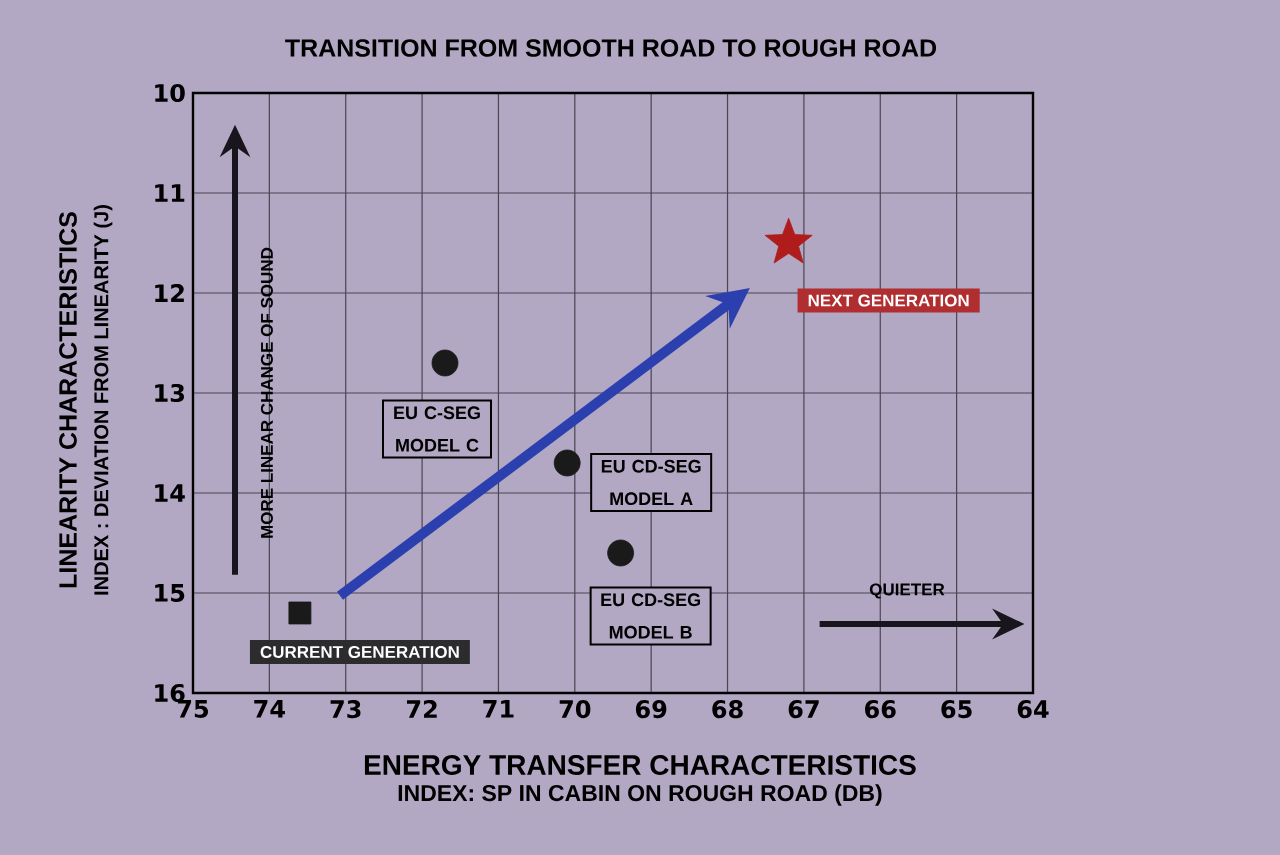 The width and height of the screenshot is (1280, 855). What do you see at coordinates (170, 693) in the screenshot?
I see `y-tick-label: 16` at bounding box center [170, 693].